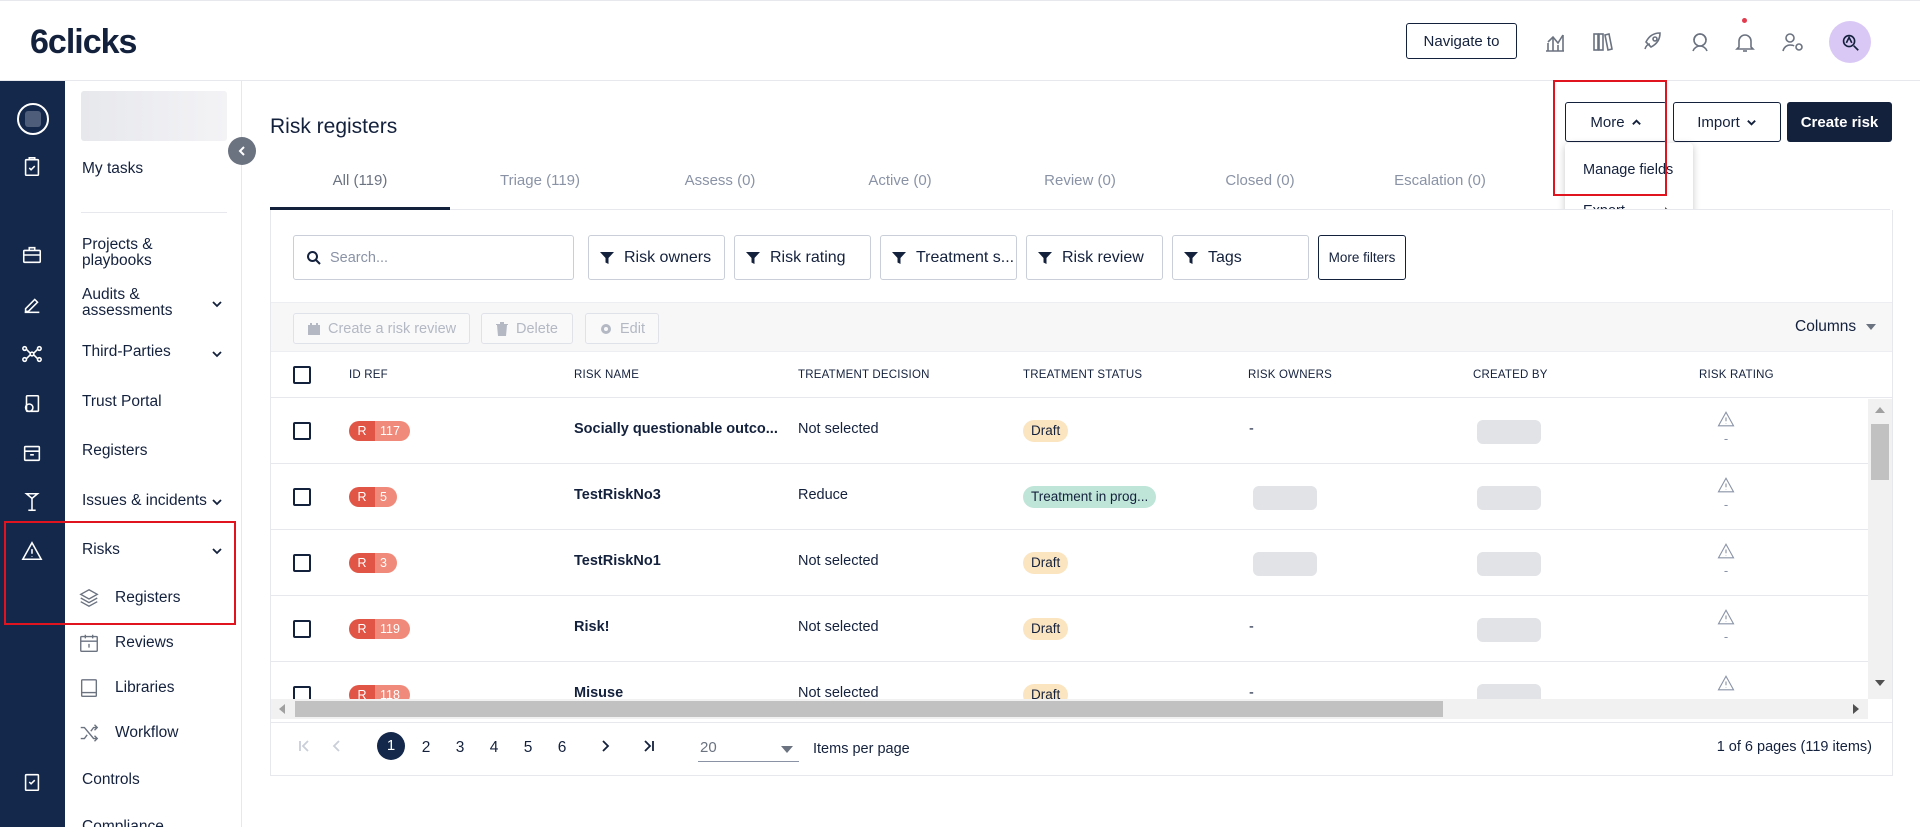 The width and height of the screenshot is (1920, 827). What do you see at coordinates (123, 822) in the screenshot?
I see `sidebar-item-compliance: Compliance` at bounding box center [123, 822].